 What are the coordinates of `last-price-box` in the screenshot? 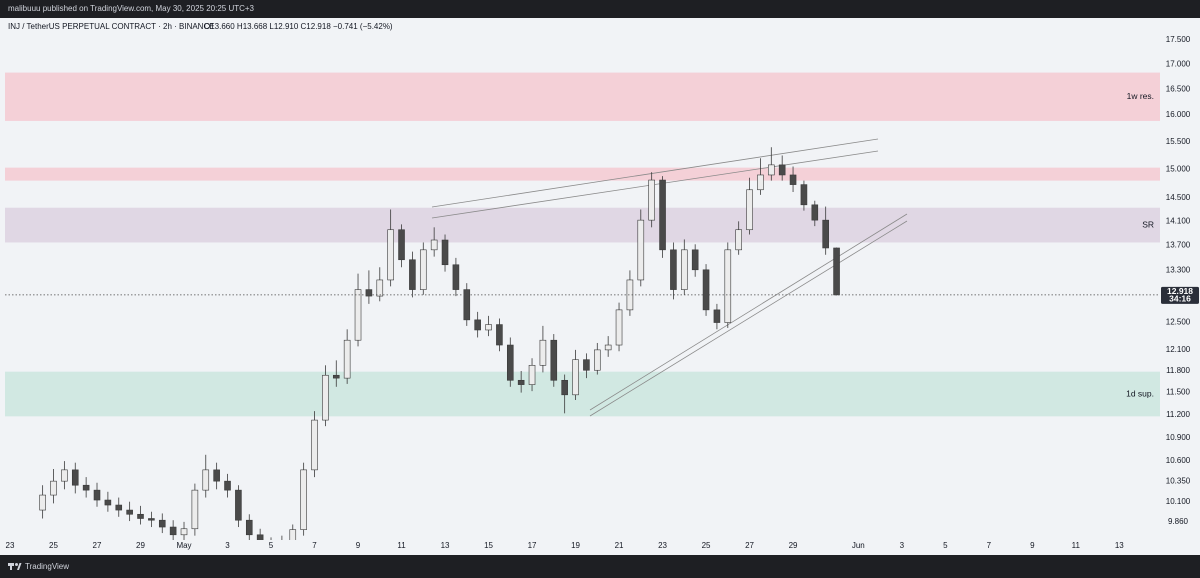 It's located at (1180, 295).